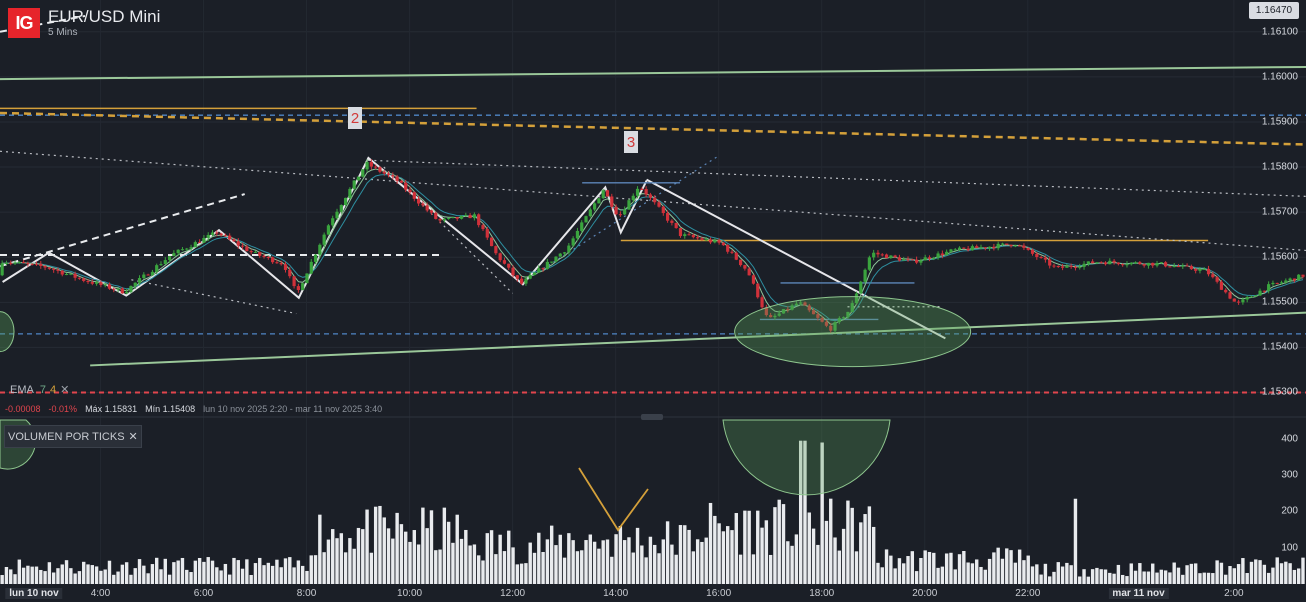 The image size is (1306, 602). Describe the element at coordinates (7, 332) in the screenshot. I see `support-zone-ellipse` at that location.